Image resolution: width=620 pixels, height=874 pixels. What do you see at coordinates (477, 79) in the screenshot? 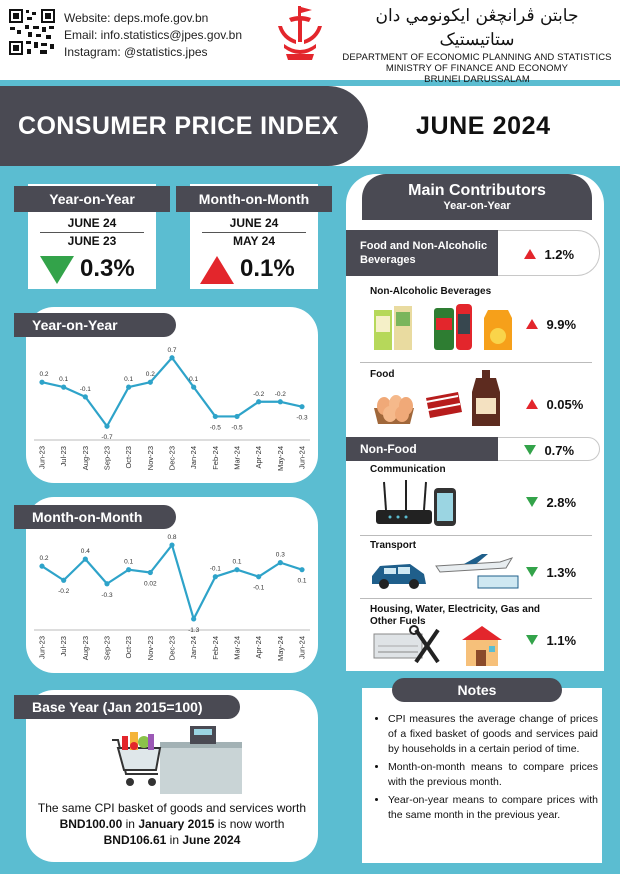
I see `country-name: BRUNEI DARUSSALAM` at bounding box center [477, 79].